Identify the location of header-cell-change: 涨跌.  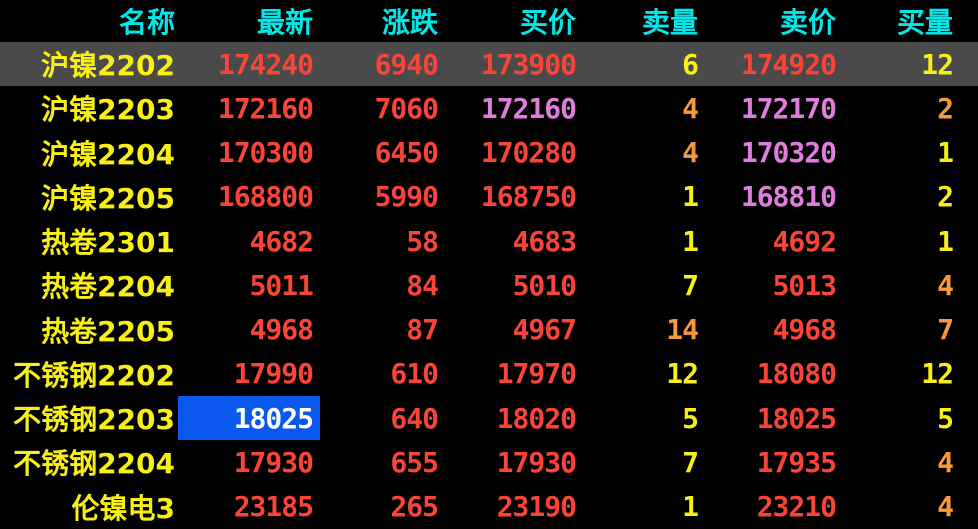
(409, 22).